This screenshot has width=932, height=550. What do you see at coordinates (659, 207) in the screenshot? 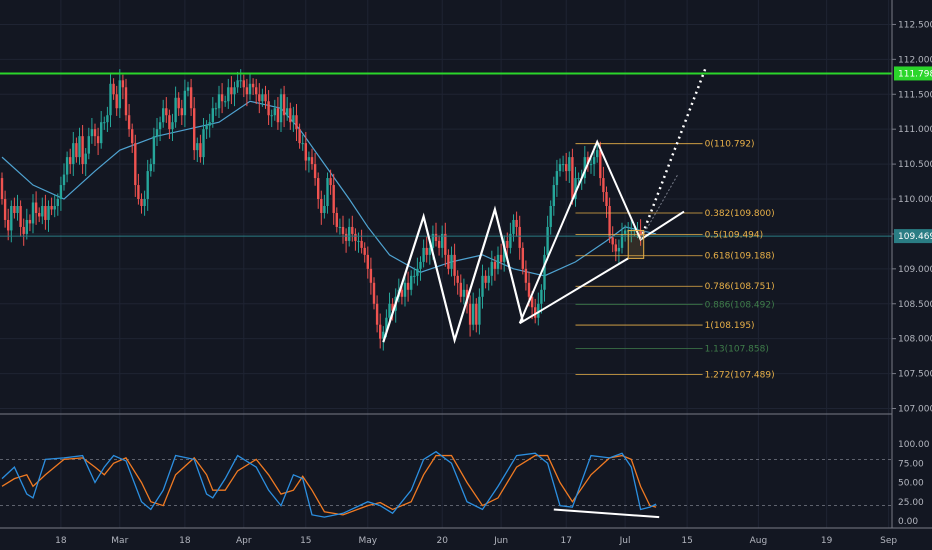
I see `projection-faint-line` at bounding box center [659, 207].